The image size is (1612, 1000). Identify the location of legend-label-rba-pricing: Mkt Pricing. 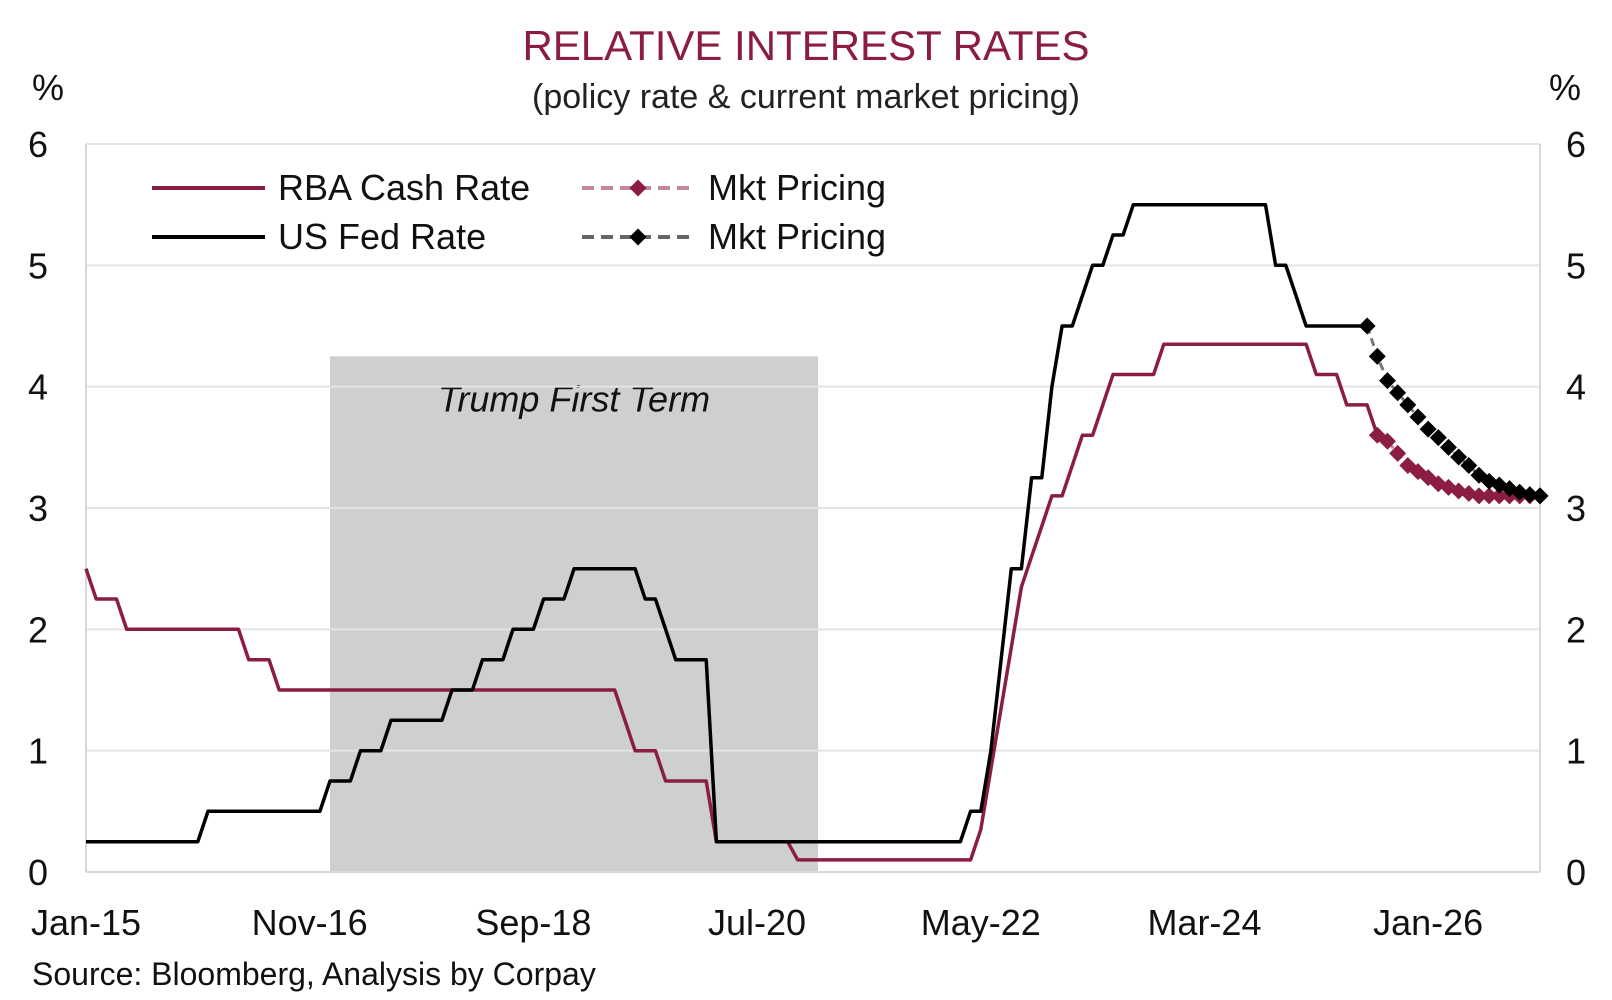
(797, 187).